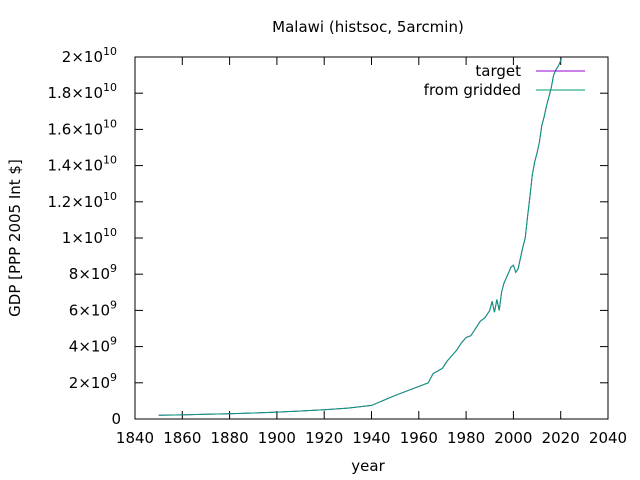 This screenshot has width=640, height=480. I want to click on x-tick-label: 2020, so click(561, 438).